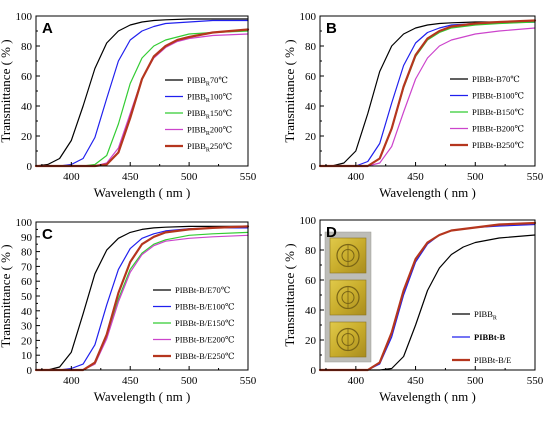 Image resolution: width=550 pixels, height=421 pixels. Describe the element at coordinates (498, 96) in the screenshot. I see `legend-entry: PIBBt-B100℃` at that location.